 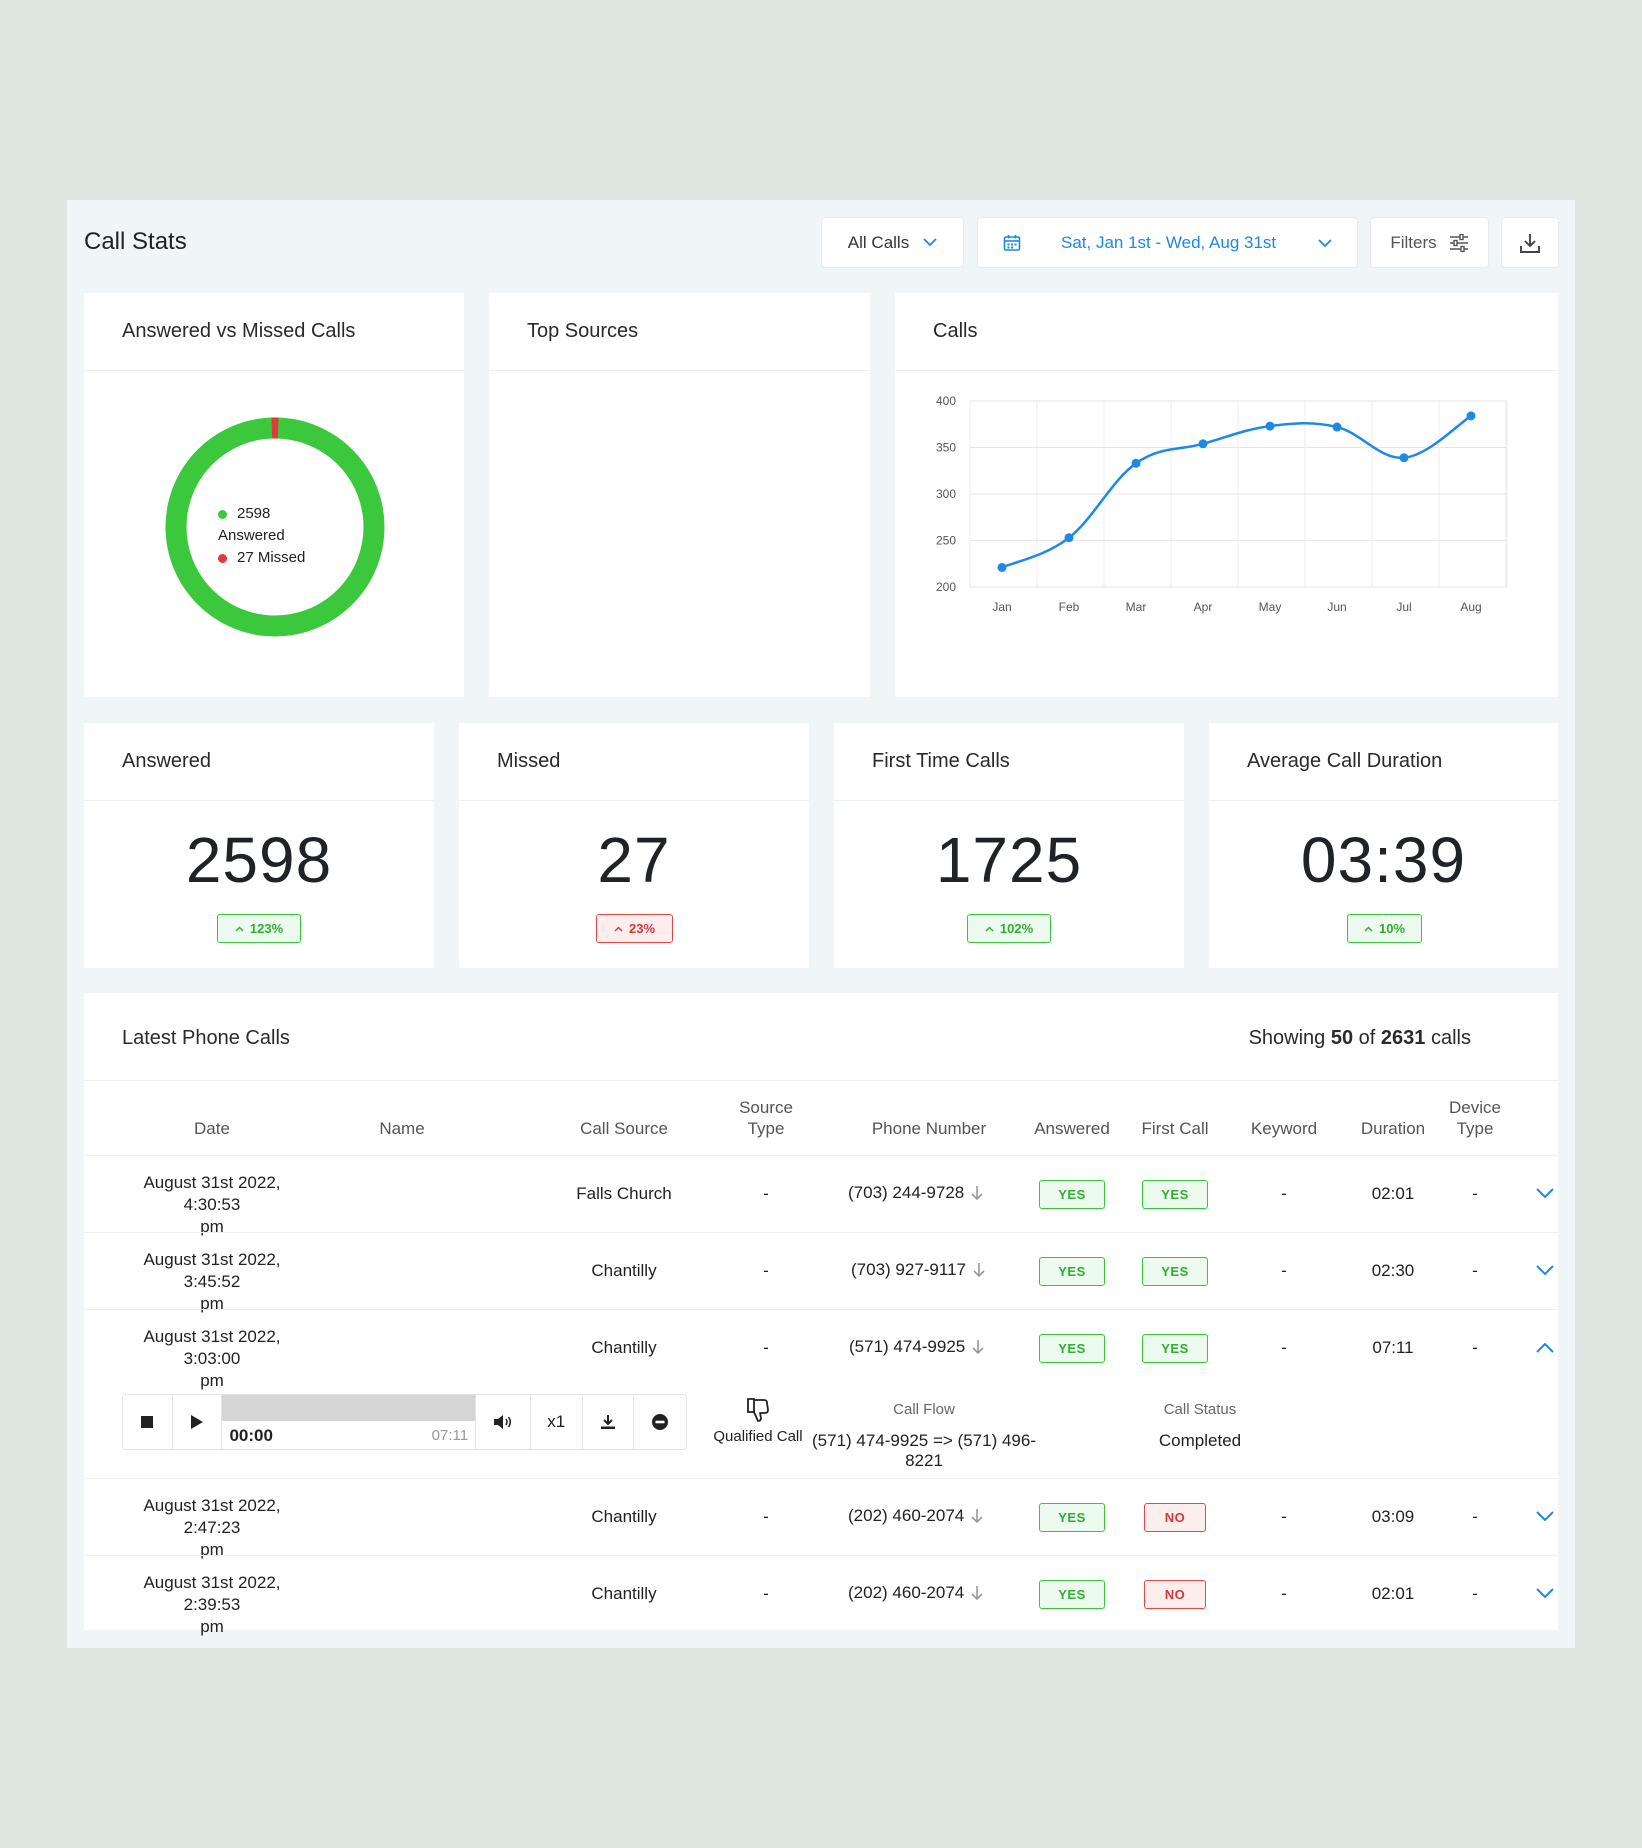 I want to click on filters-button: Filters, so click(x=1429, y=242).